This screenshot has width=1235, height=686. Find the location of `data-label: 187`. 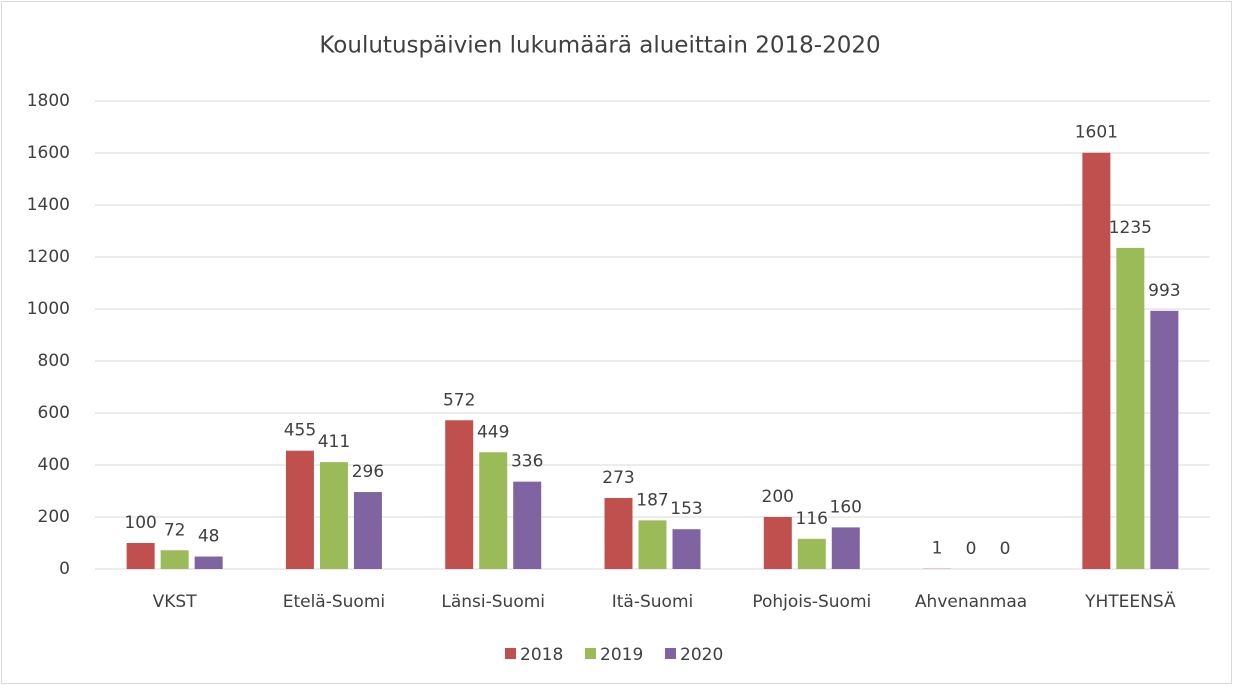

data-label: 187 is located at coordinates (652, 500).